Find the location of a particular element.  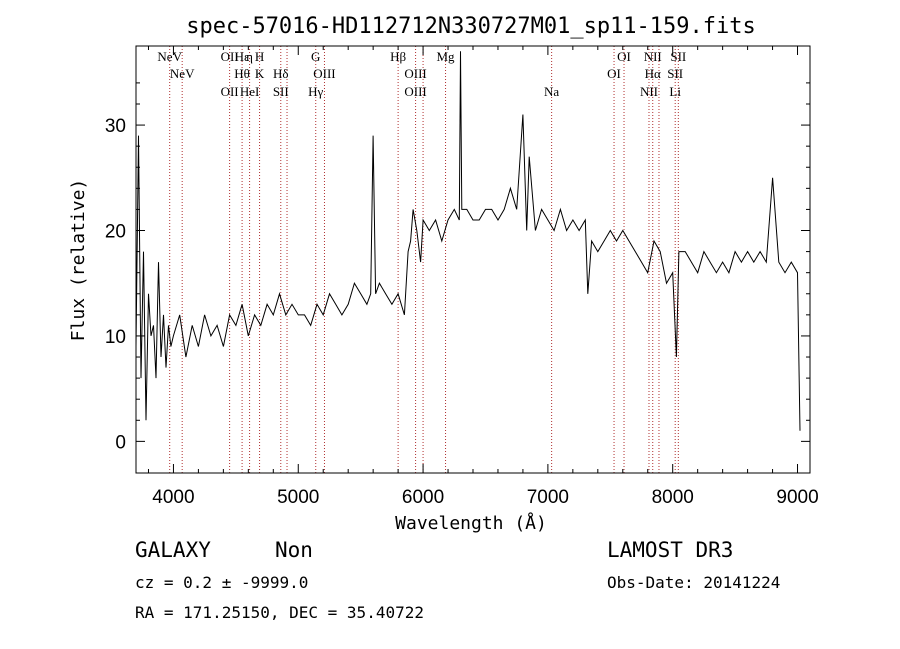

x-axis-label: Wavelength (Å) is located at coordinates (471, 523).